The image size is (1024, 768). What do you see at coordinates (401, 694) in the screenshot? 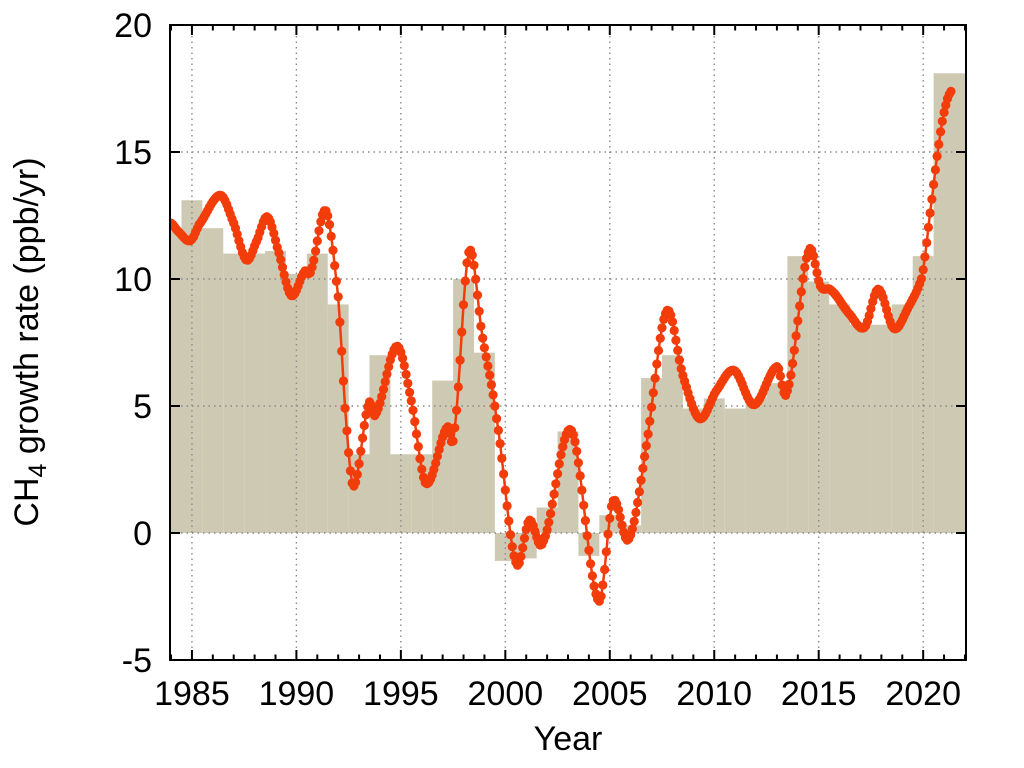
I see `x-tick-label: 1995` at bounding box center [401, 694].